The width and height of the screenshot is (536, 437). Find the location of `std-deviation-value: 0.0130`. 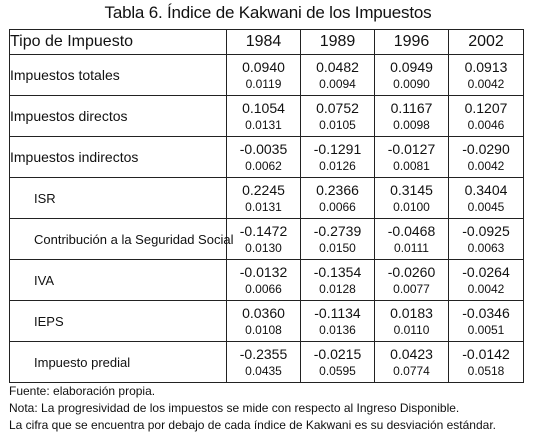

std-deviation-value: 0.0130 is located at coordinates (263, 248).